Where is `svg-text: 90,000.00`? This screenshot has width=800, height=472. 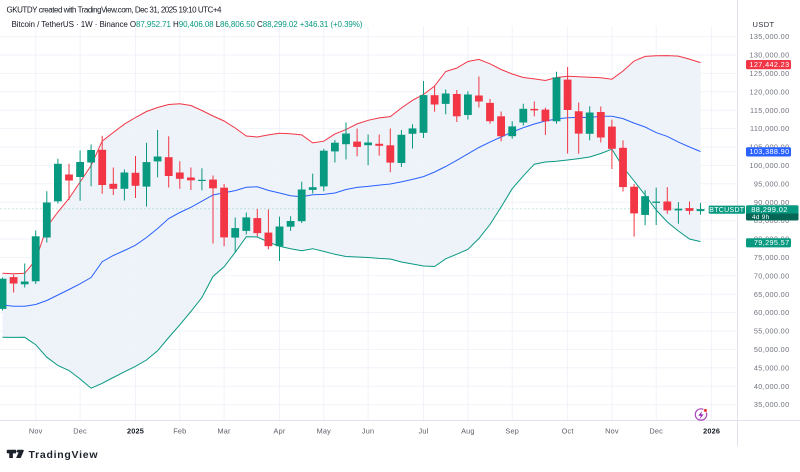 svg-text: 90,000.00 is located at coordinates (772, 202).